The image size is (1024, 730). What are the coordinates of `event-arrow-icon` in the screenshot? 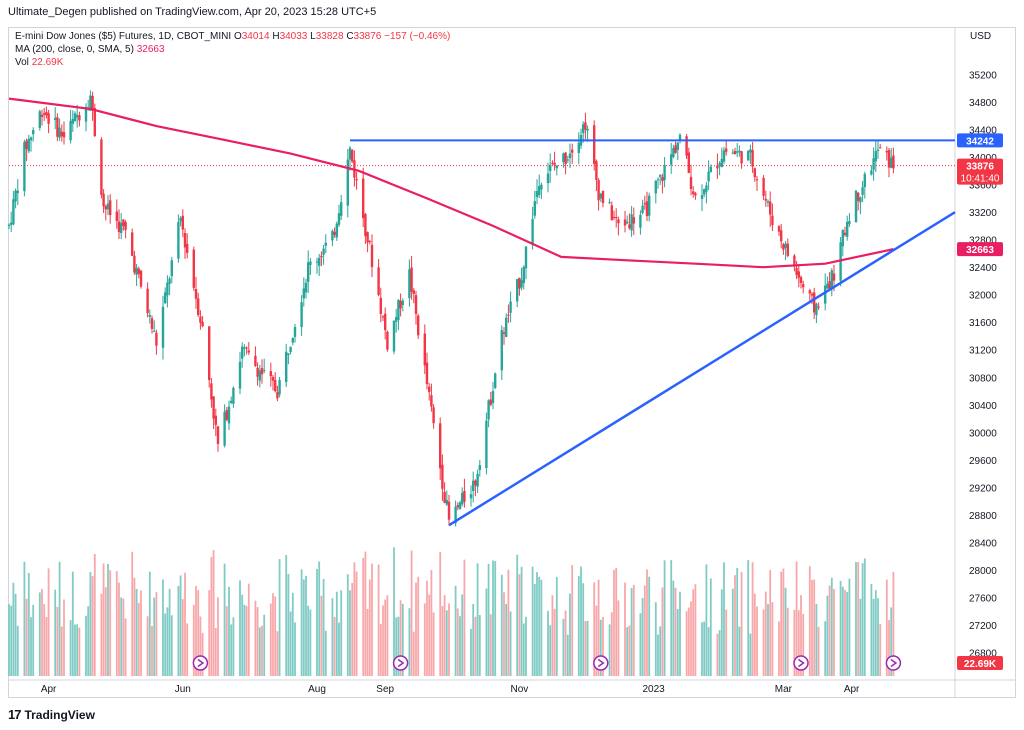 It's located at (601, 663).